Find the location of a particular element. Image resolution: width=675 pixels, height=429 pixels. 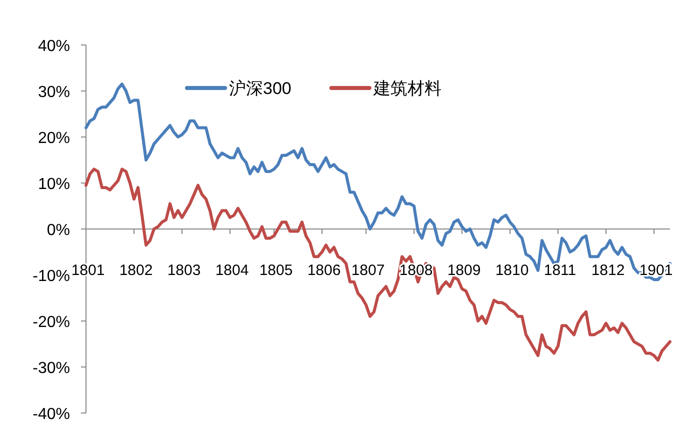

xtick: 1805 is located at coordinates (276, 270).